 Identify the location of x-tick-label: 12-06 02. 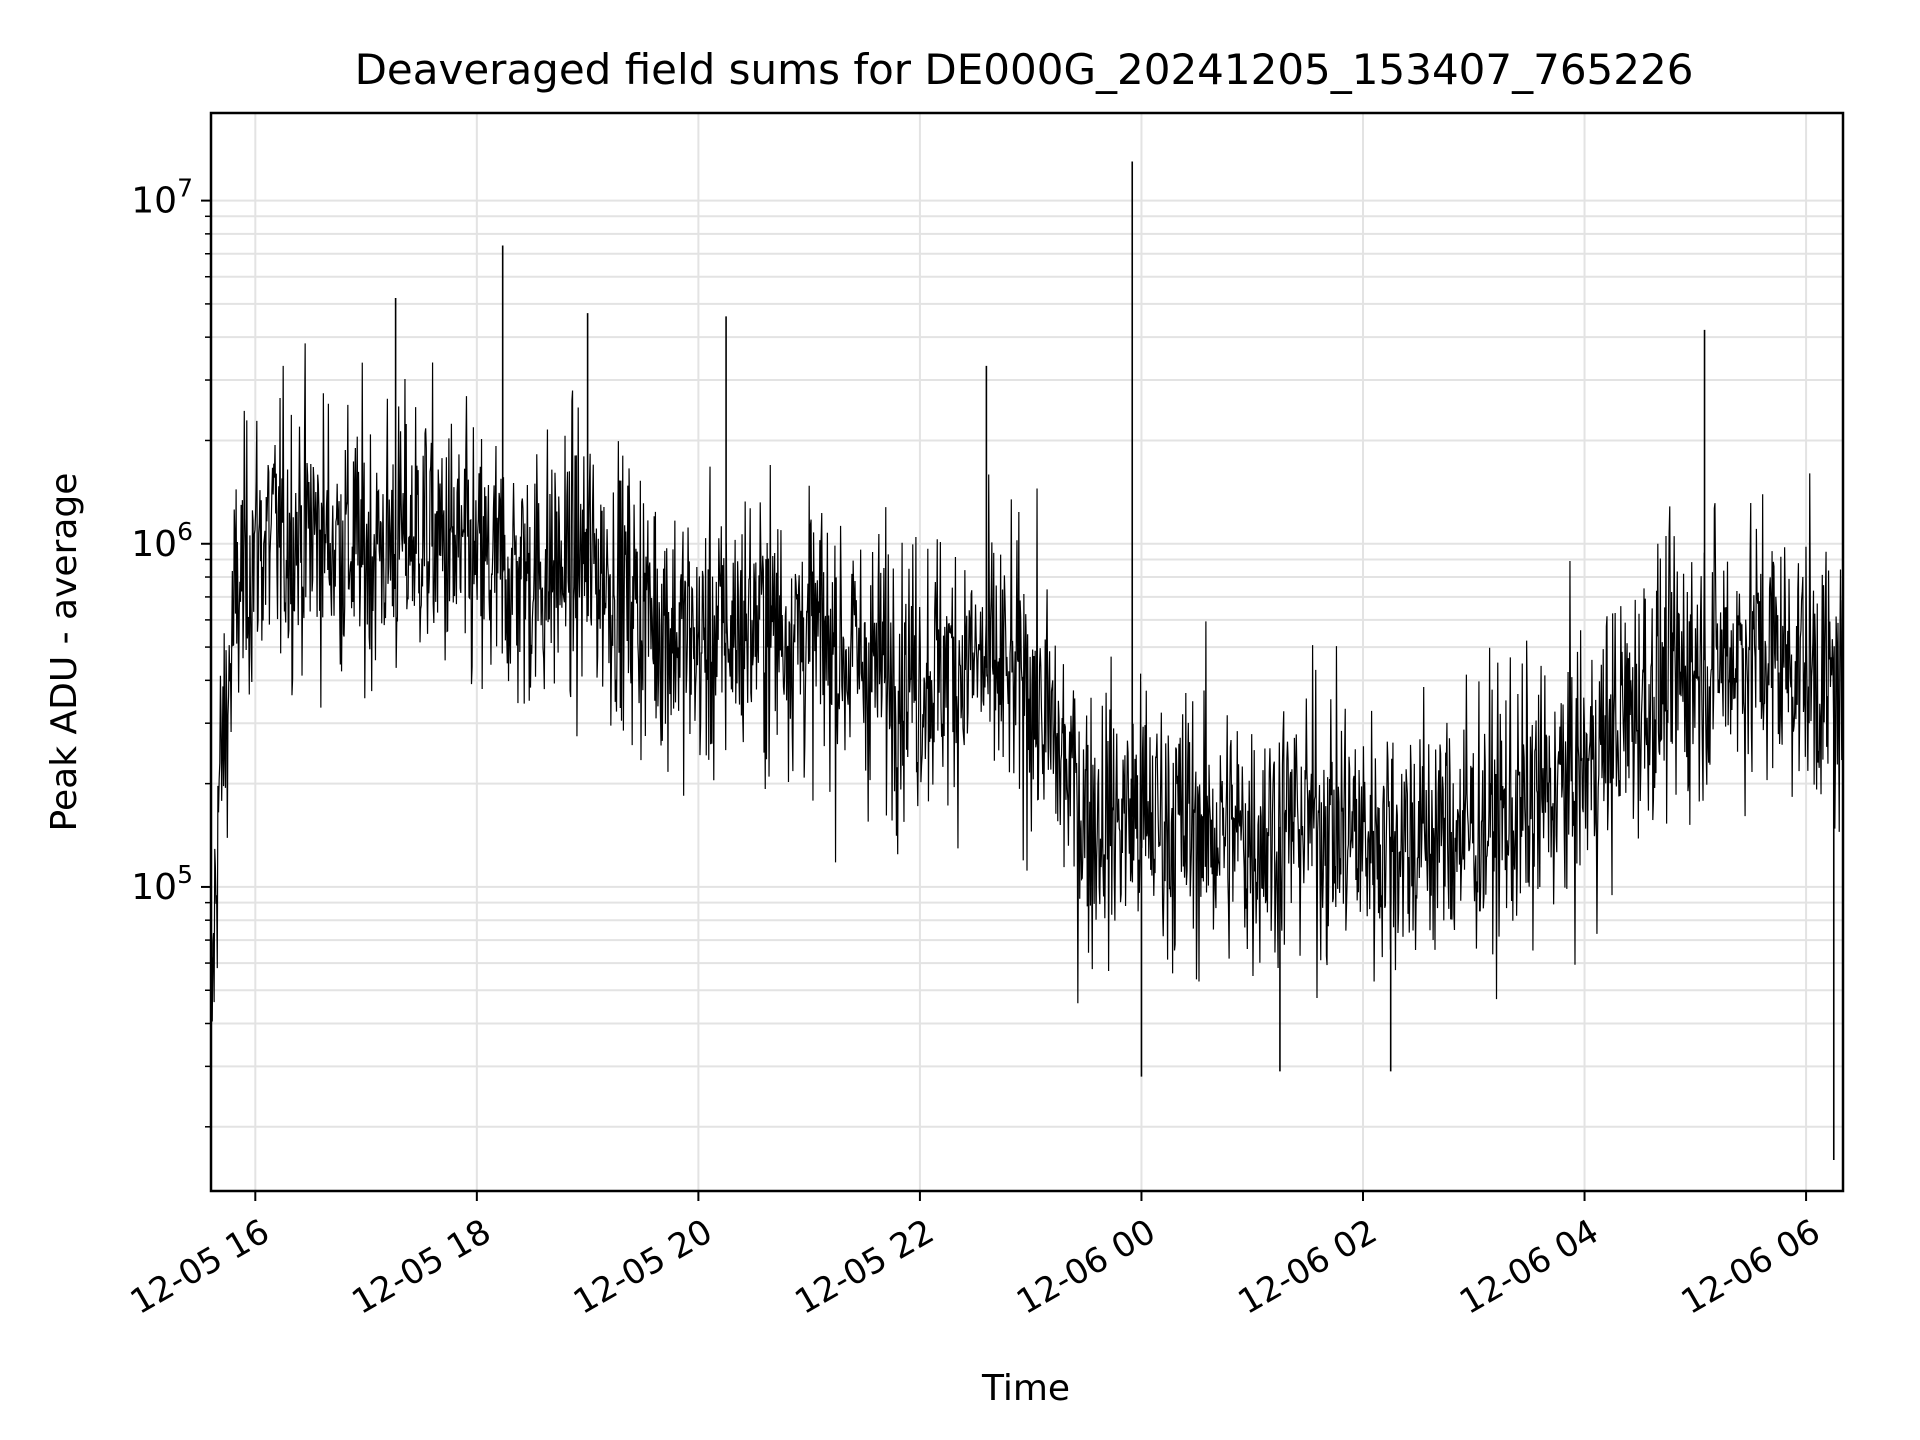
(1308, 1267).